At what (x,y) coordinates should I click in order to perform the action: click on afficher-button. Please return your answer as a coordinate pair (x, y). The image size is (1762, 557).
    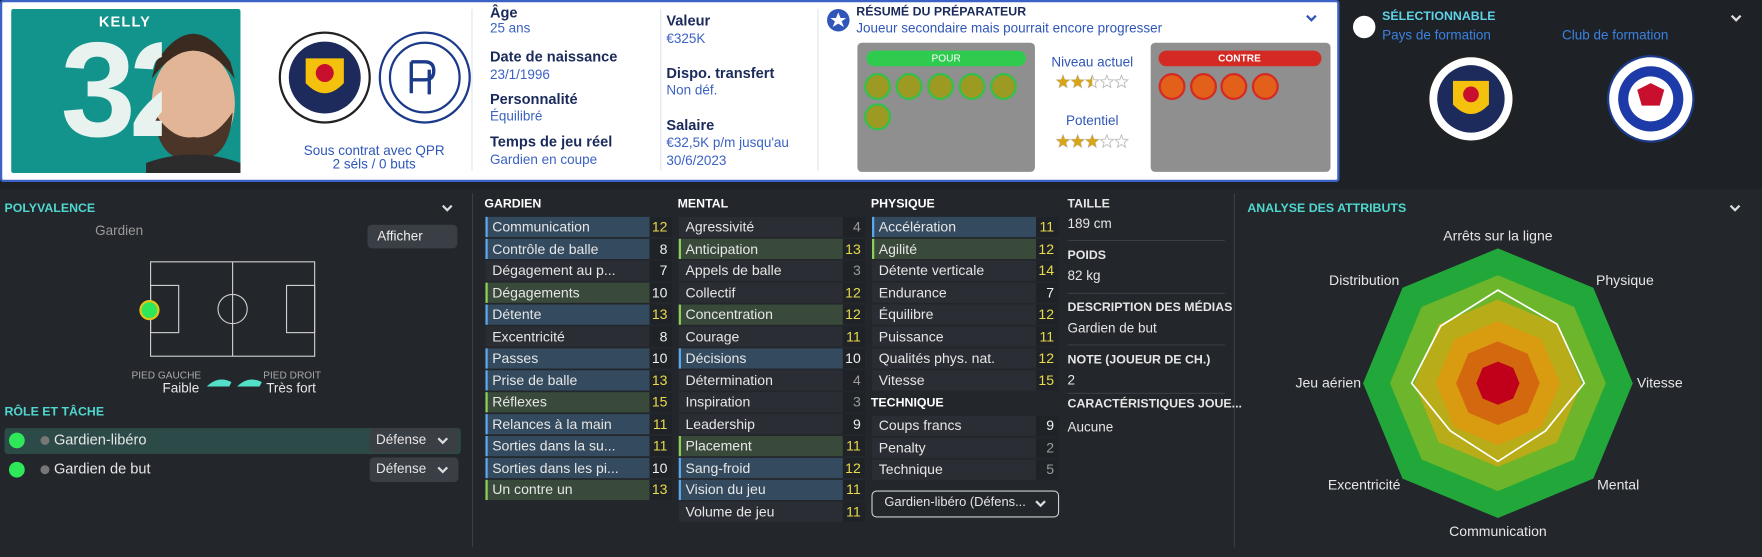
    Looking at the image, I should click on (412, 236).